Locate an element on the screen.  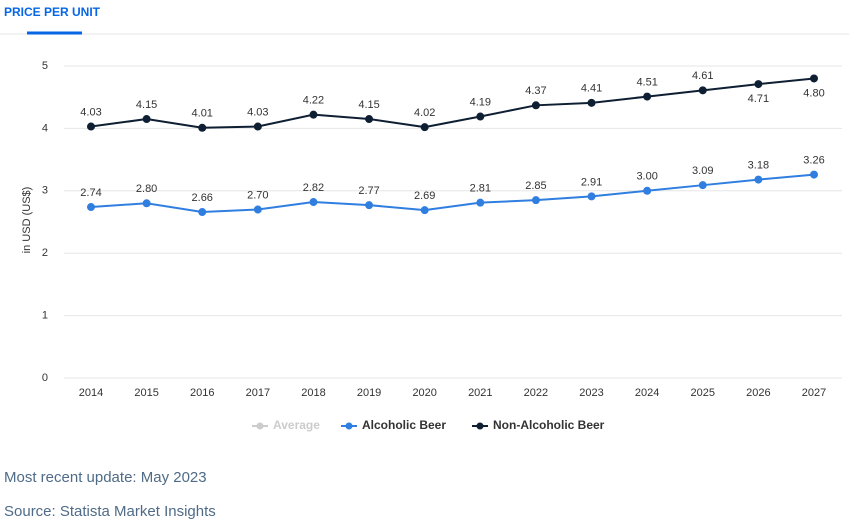
data-label: 2.81 is located at coordinates (480, 189).